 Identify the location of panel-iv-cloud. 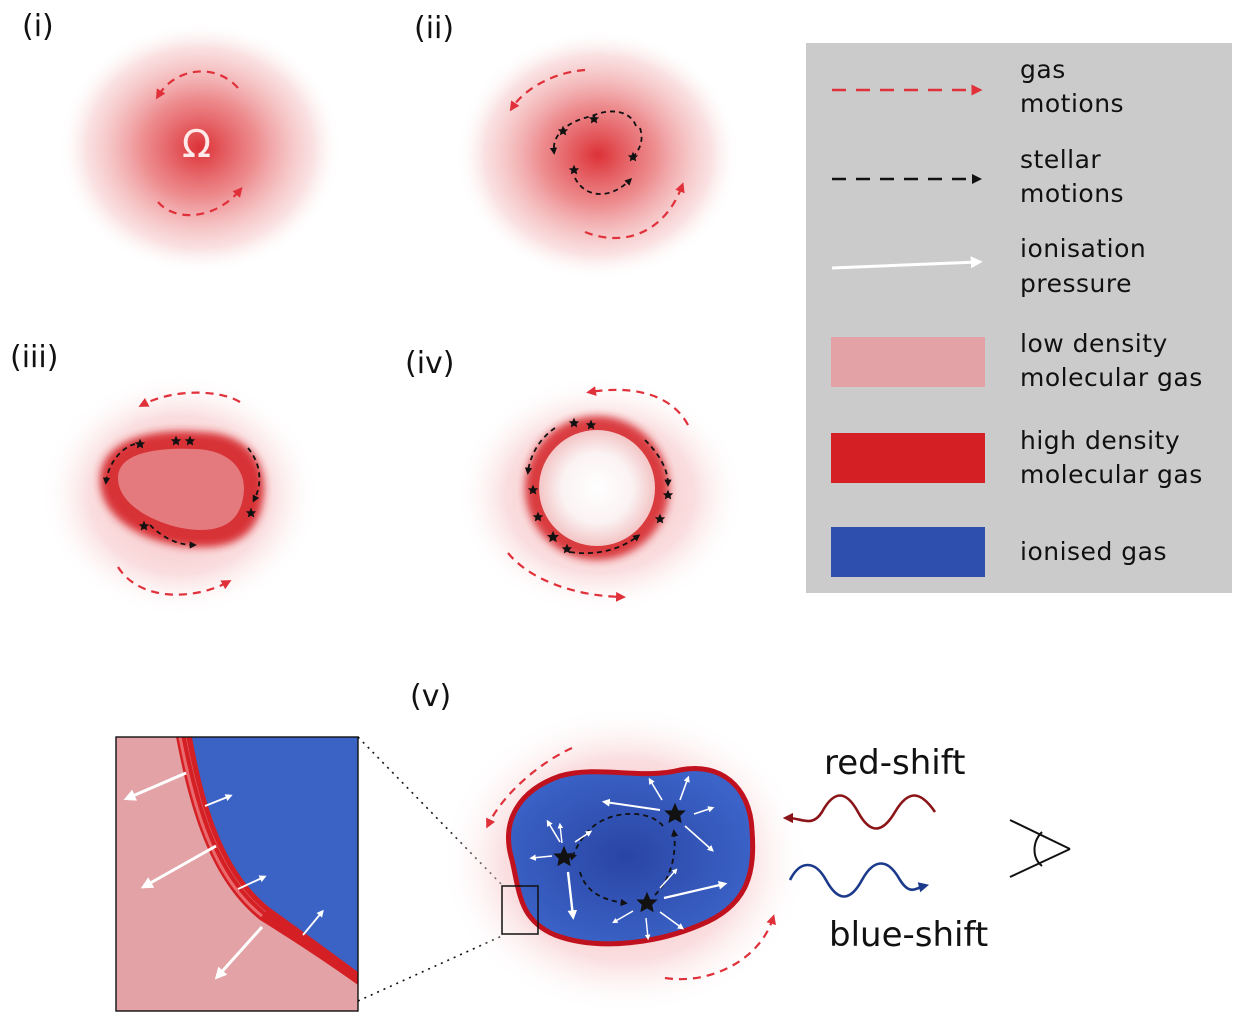
(600, 495).